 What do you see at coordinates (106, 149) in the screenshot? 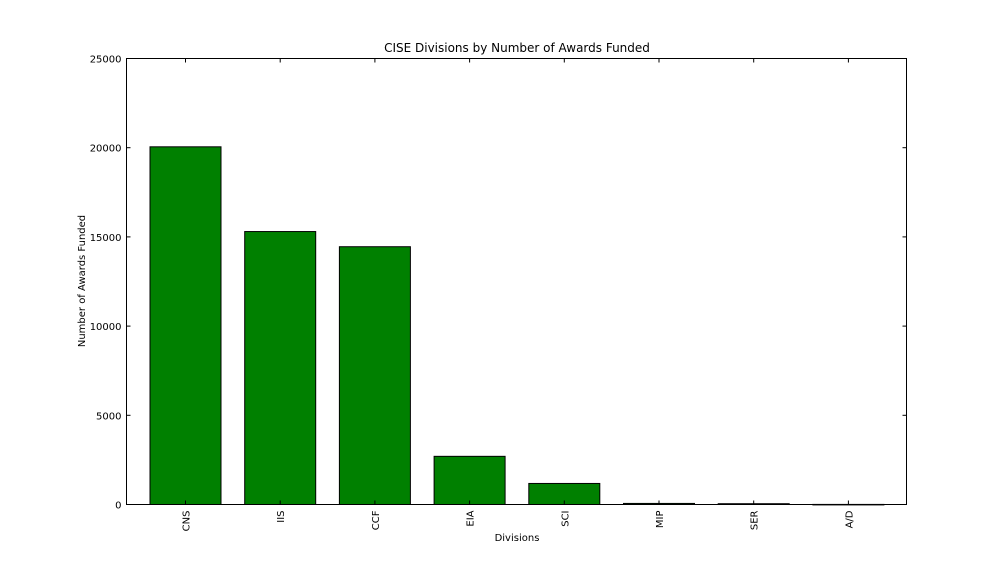
I see `y-tick-label: 20000` at bounding box center [106, 149].